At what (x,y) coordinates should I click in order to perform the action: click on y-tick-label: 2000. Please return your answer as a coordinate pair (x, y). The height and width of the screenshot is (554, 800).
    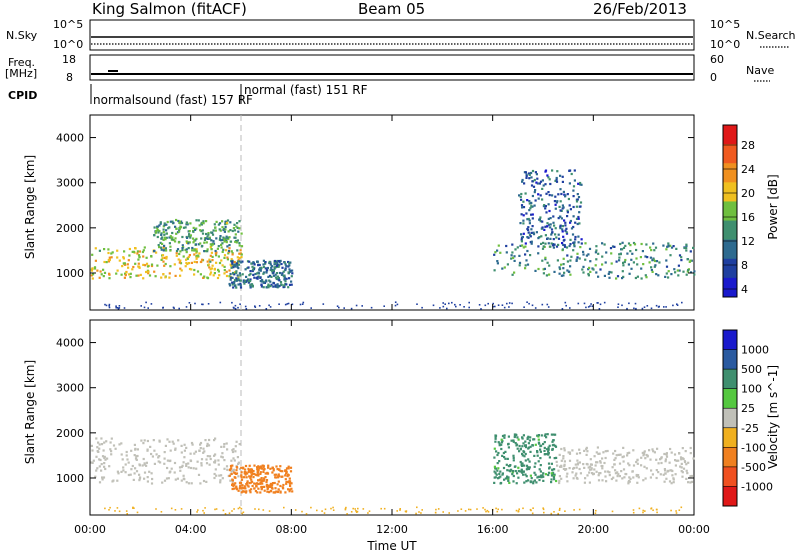
    Looking at the image, I should click on (70, 433).